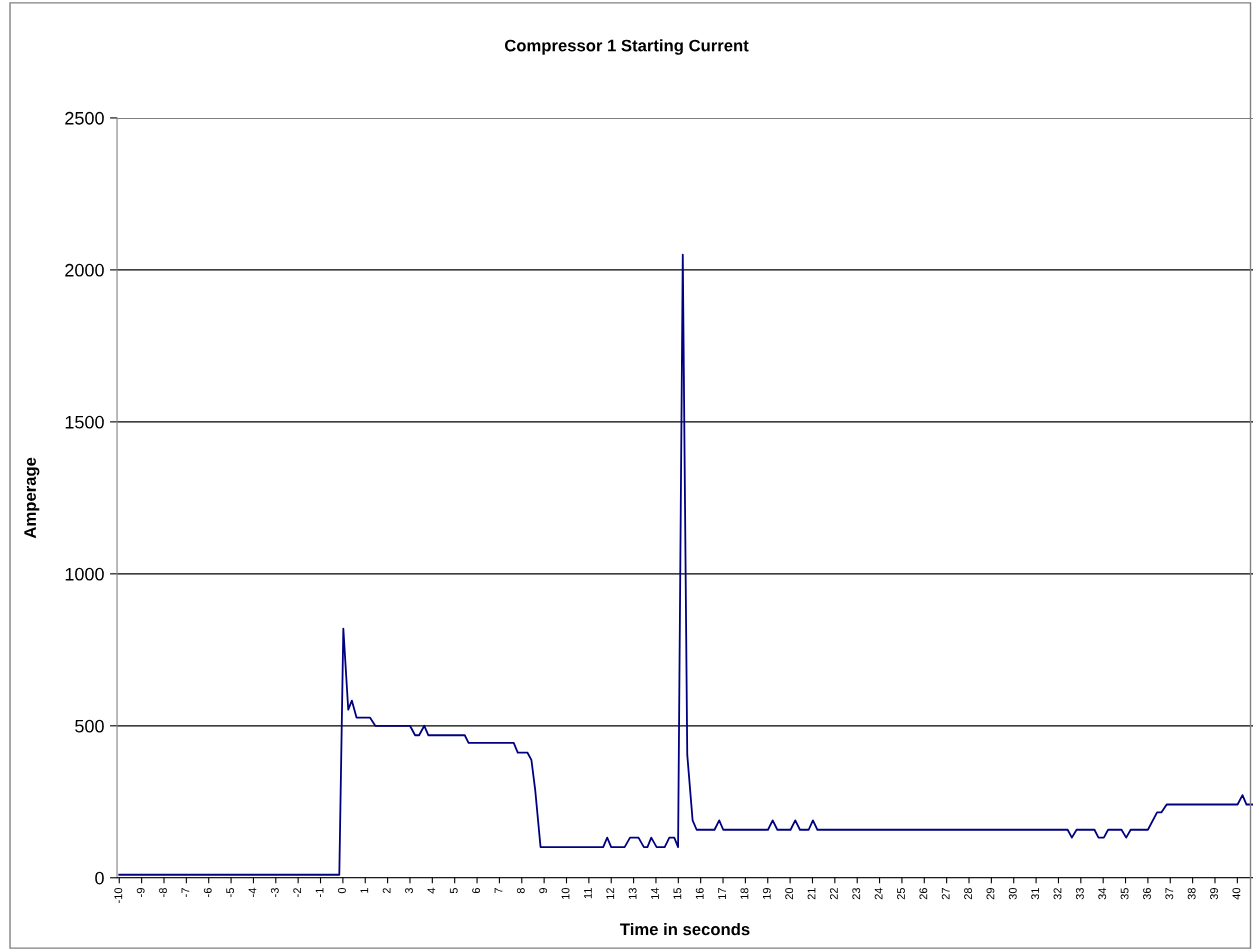 The width and height of the screenshot is (1253, 951). I want to click on x-tick-label: 14, so click(655, 893).